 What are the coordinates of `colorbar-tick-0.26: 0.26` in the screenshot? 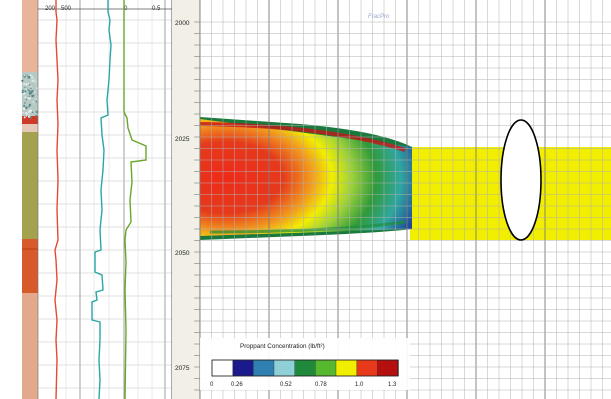 It's located at (237, 385).